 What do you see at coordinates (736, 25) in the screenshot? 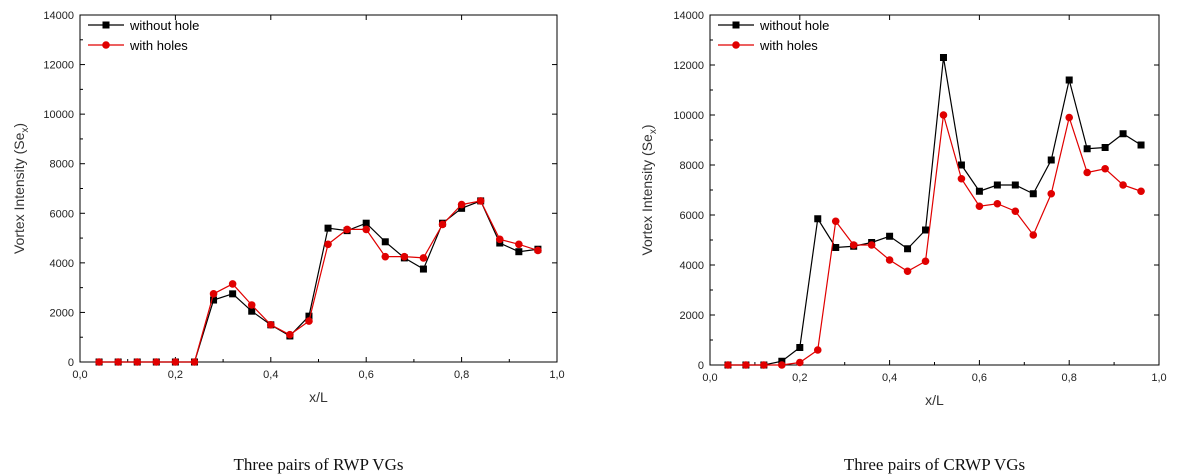
I see `legend-marker-square` at bounding box center [736, 25].